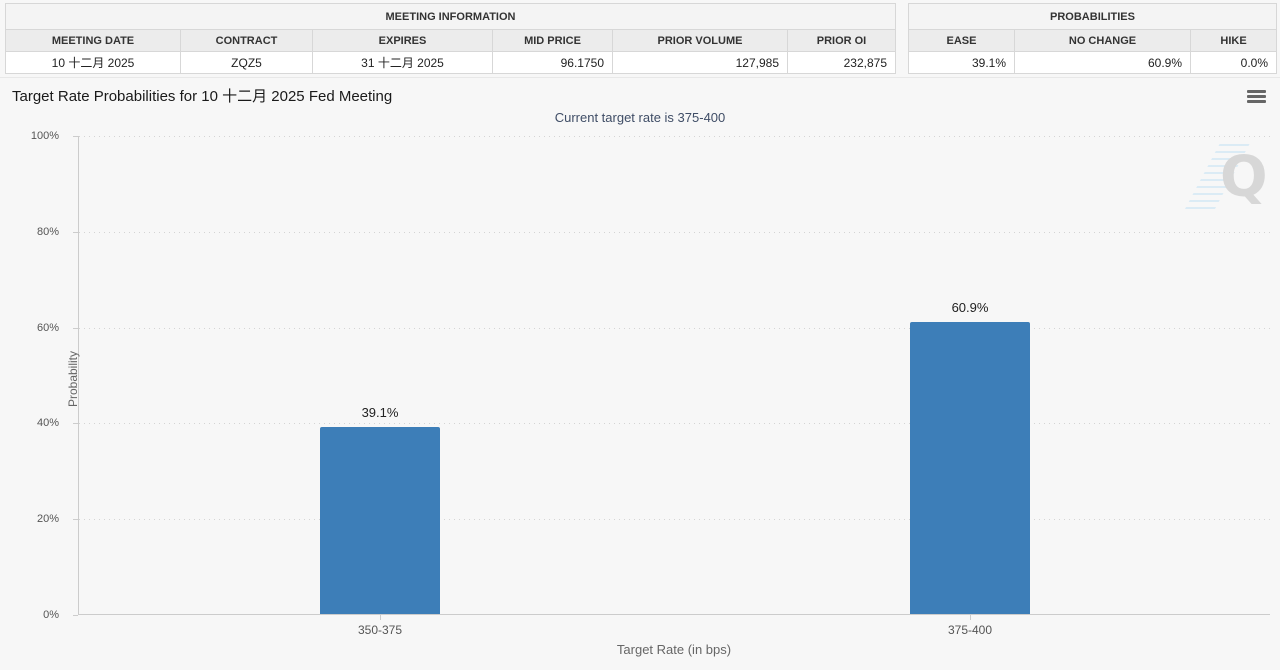 This screenshot has height=670, width=1280. Describe the element at coordinates (674, 649) in the screenshot. I see `x-axis-title: Target Rate (in bps)` at that location.